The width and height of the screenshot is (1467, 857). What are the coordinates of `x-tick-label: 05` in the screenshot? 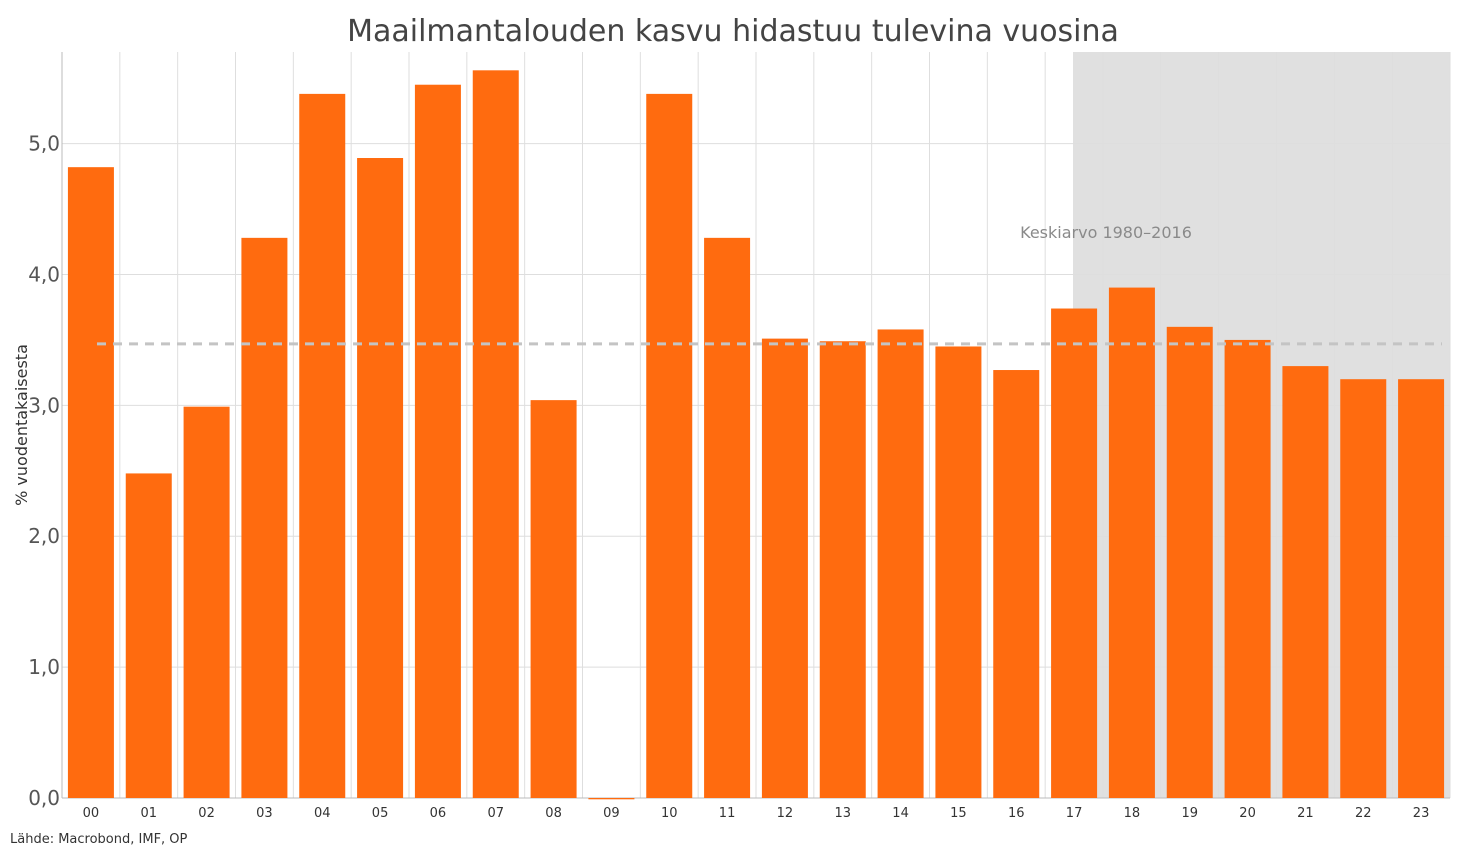 It's located at (380, 813).